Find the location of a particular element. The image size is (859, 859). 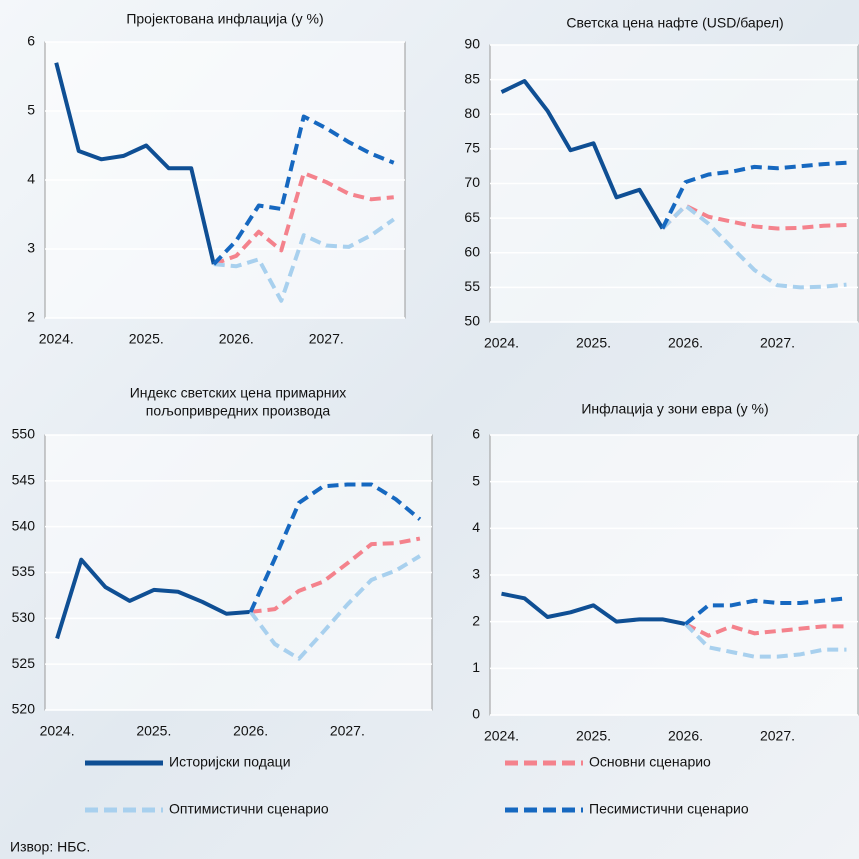

y-tick-label: 545 is located at coordinates (24, 480).